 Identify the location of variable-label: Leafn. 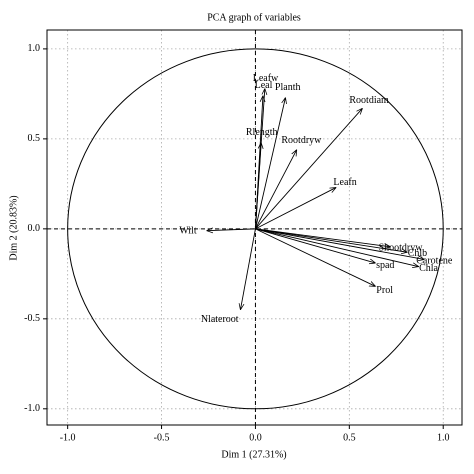
(344, 182).